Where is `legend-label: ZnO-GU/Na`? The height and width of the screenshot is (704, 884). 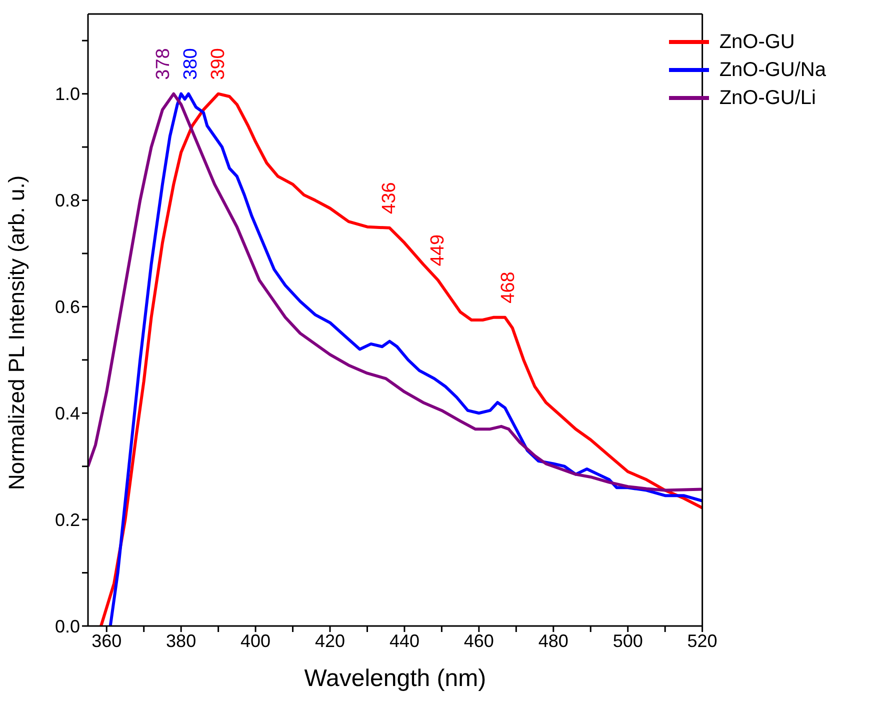
legend-label: ZnO-GU/Na is located at coordinates (772, 70).